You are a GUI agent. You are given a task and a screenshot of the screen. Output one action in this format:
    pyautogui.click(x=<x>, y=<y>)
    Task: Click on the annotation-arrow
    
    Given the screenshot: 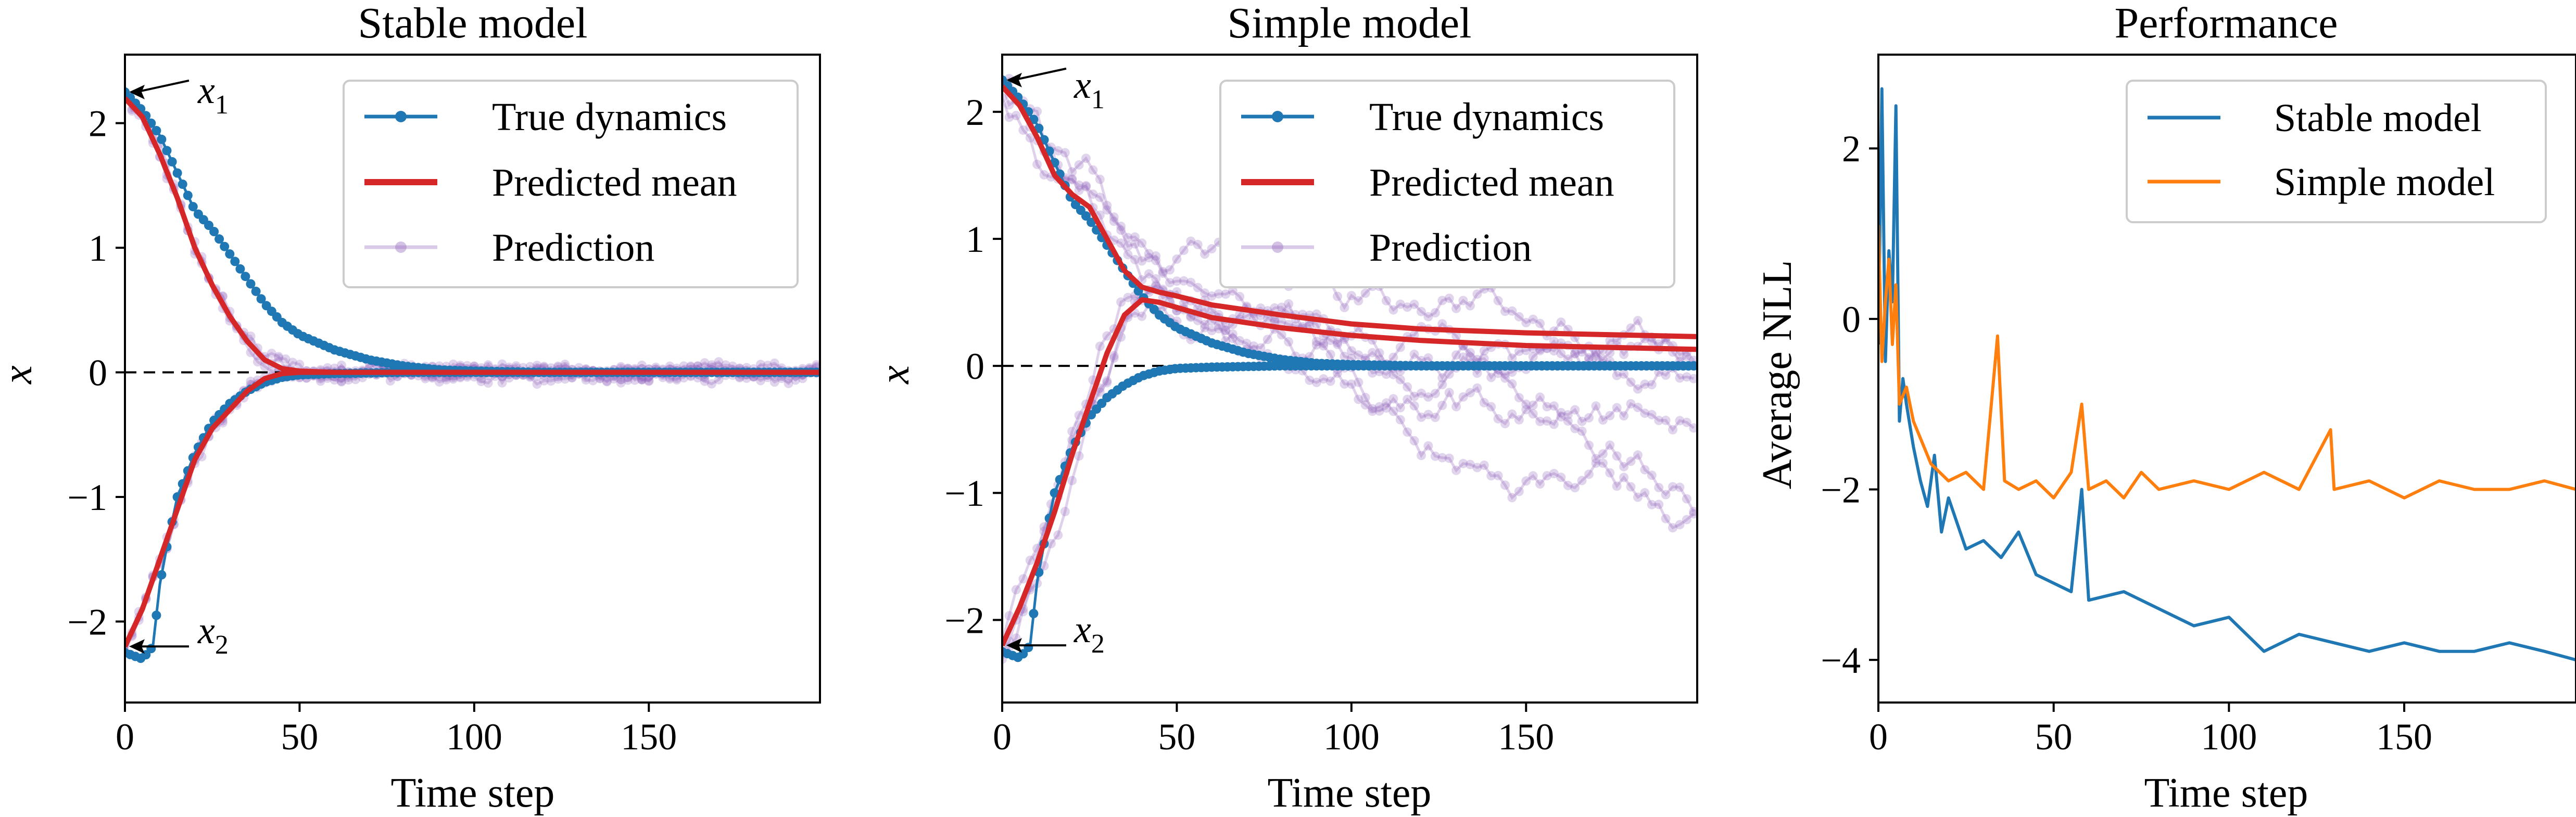 What is the action you would take?
    pyautogui.click(x=163, y=86)
    